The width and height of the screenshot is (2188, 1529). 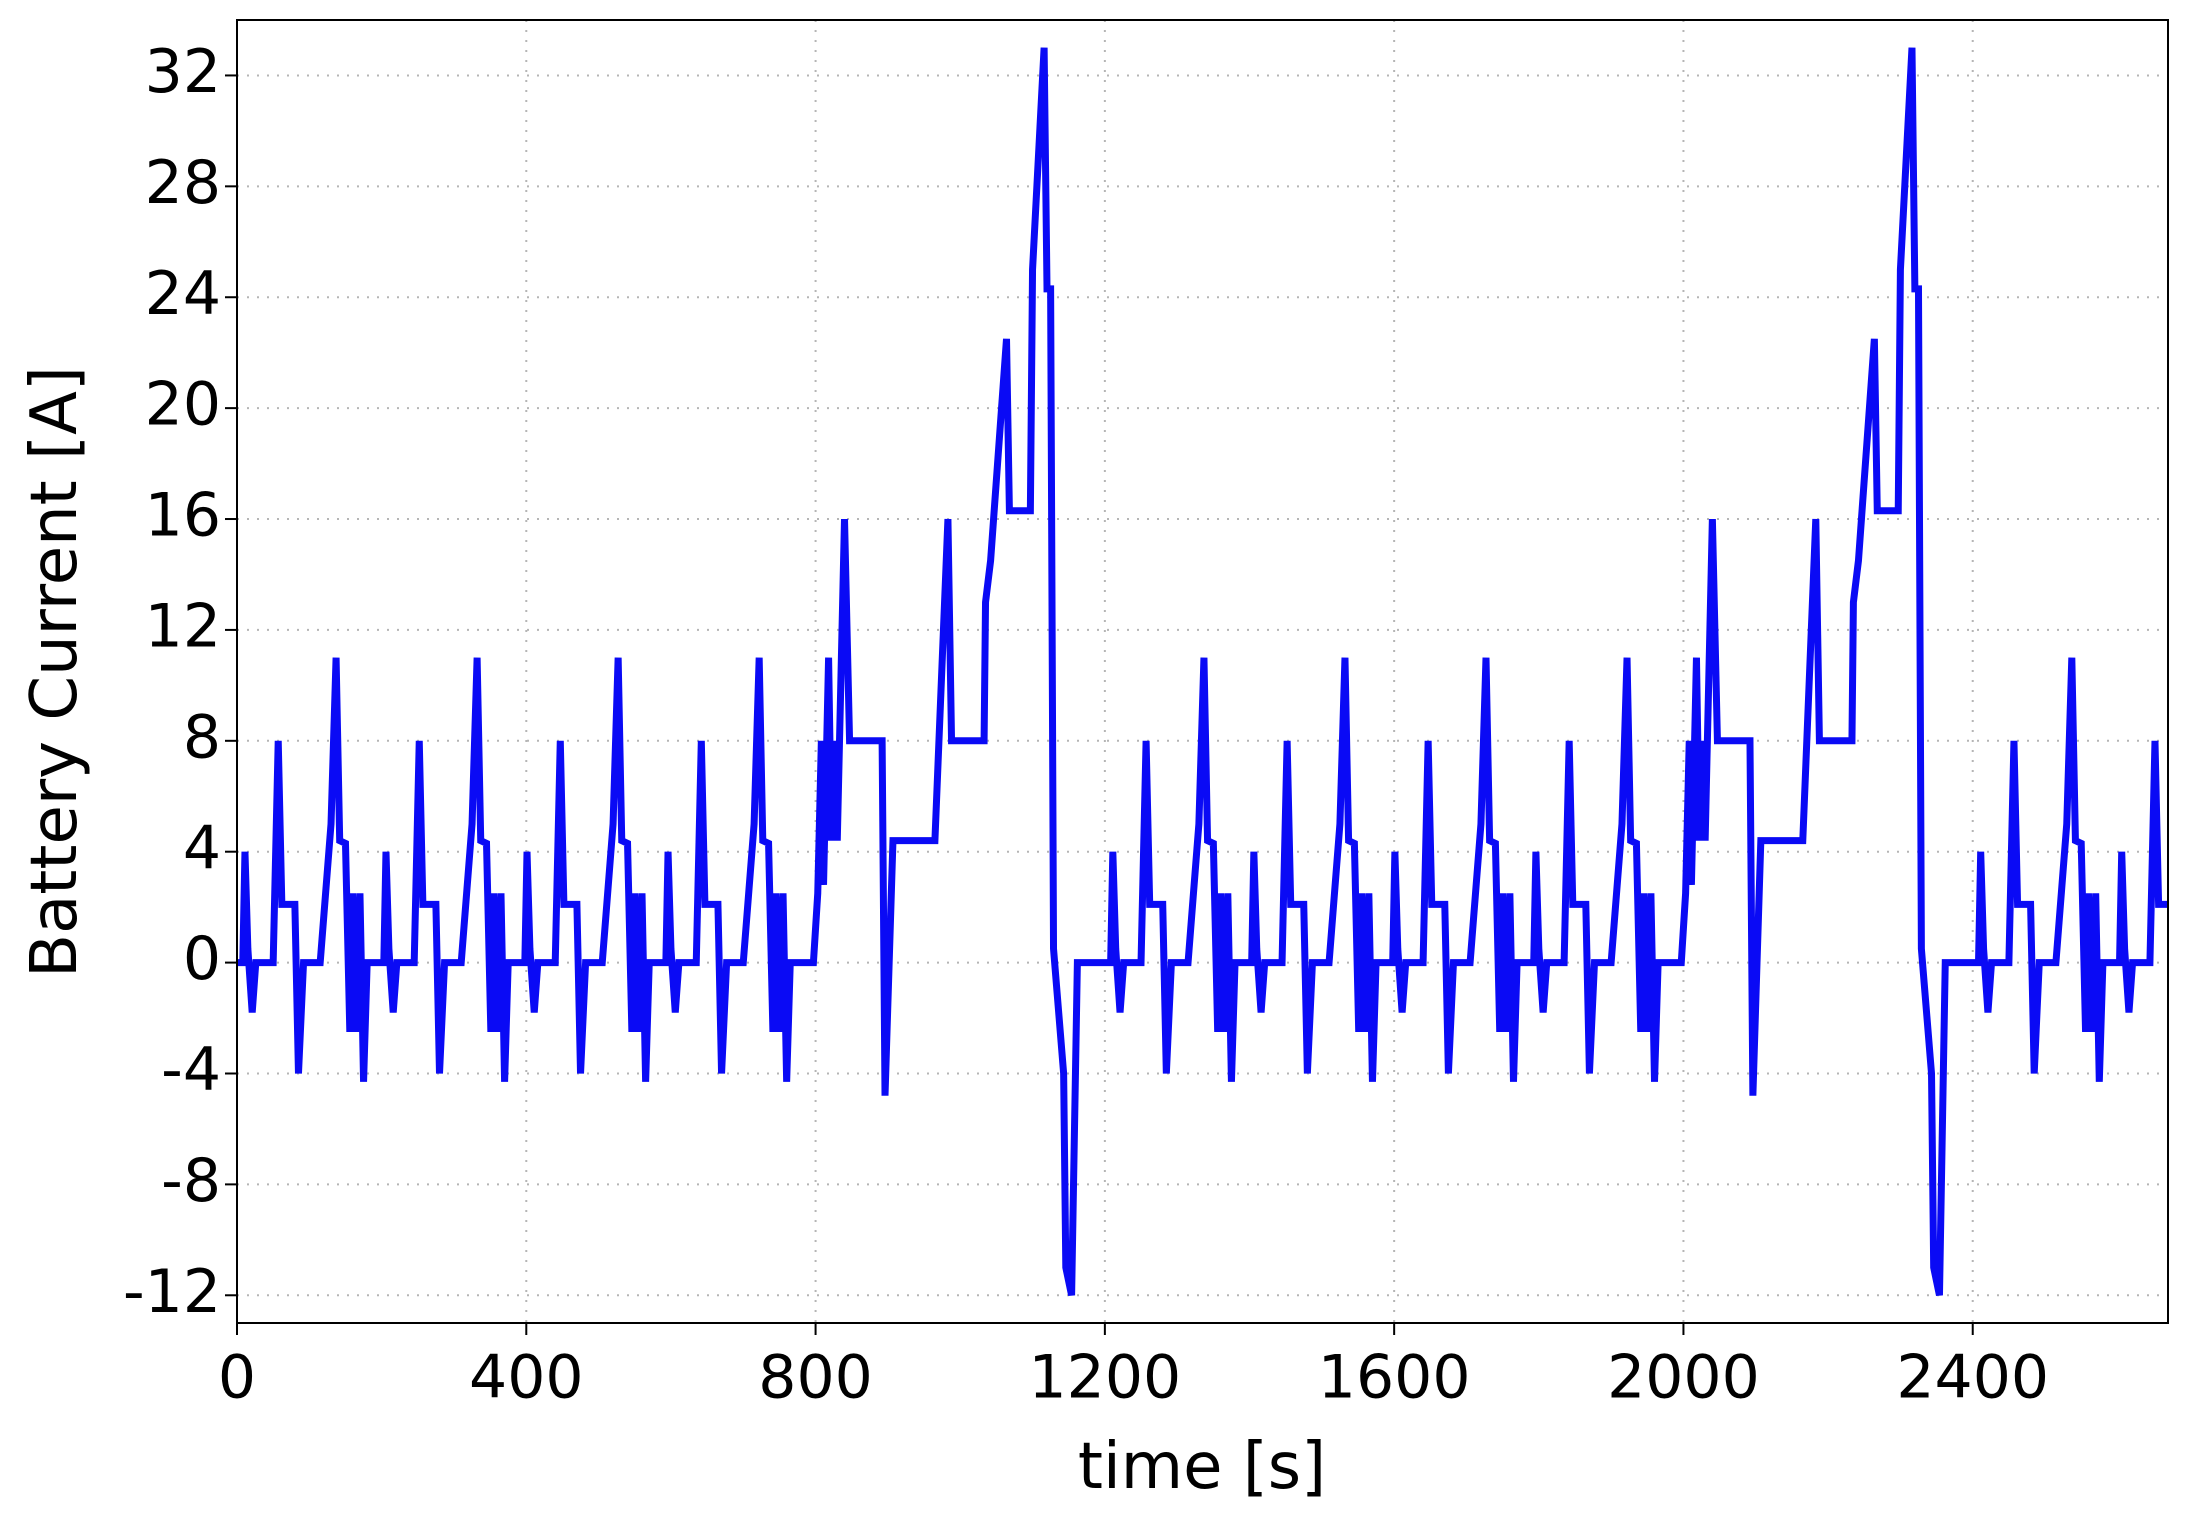 I want to click on x-tick-label: 2400, so click(x=1972, y=1378).